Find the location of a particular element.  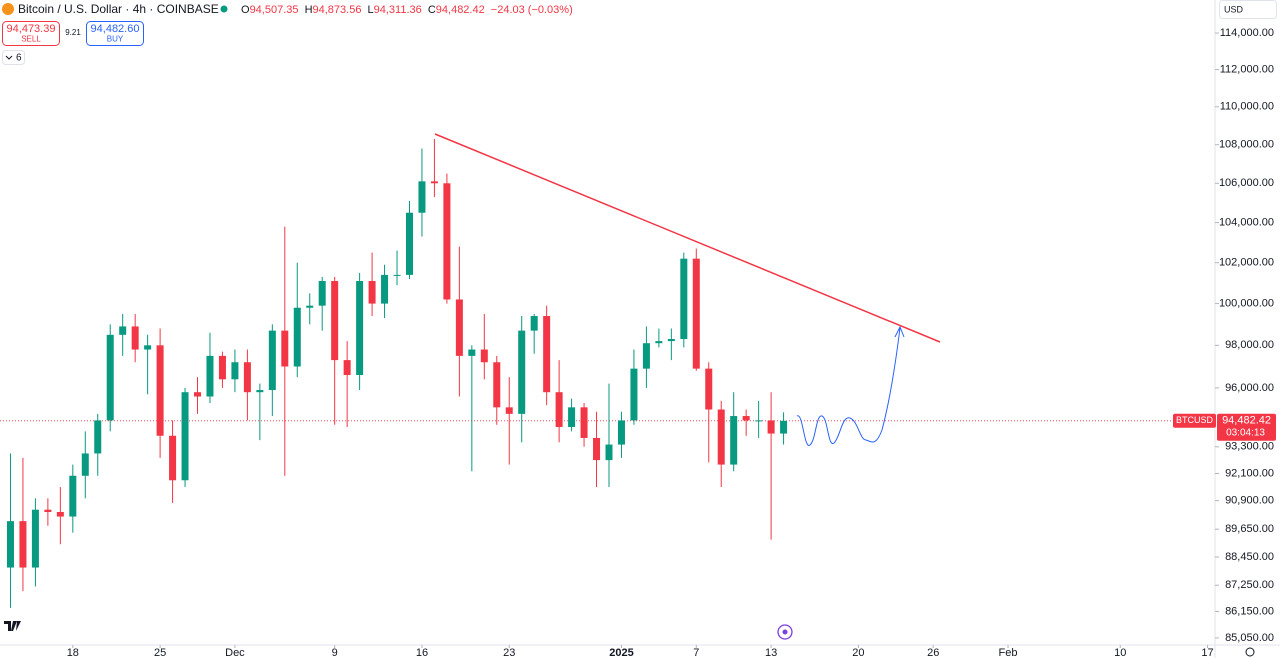

x-tick-label: 23 is located at coordinates (509, 652).